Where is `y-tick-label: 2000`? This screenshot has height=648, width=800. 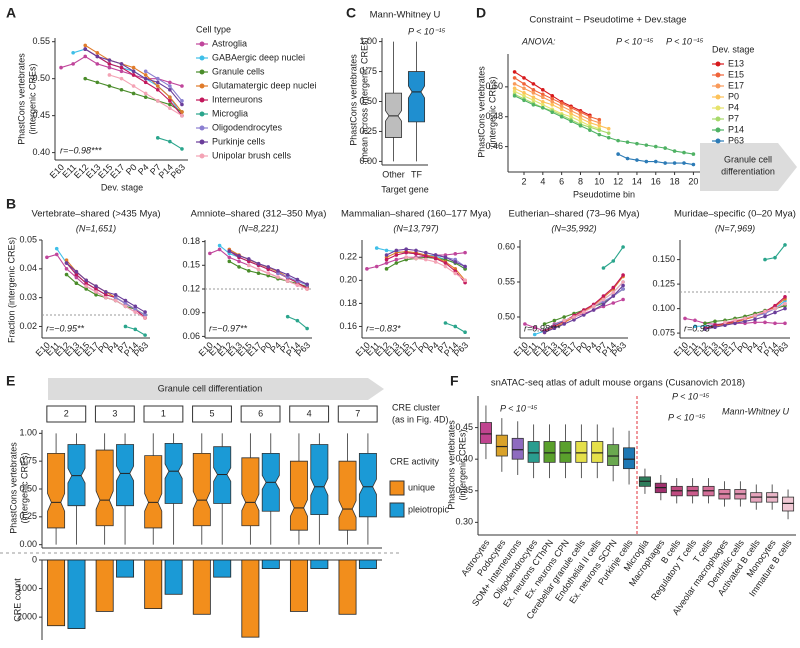 y-tick-label: 2000 is located at coordinates (27, 617).